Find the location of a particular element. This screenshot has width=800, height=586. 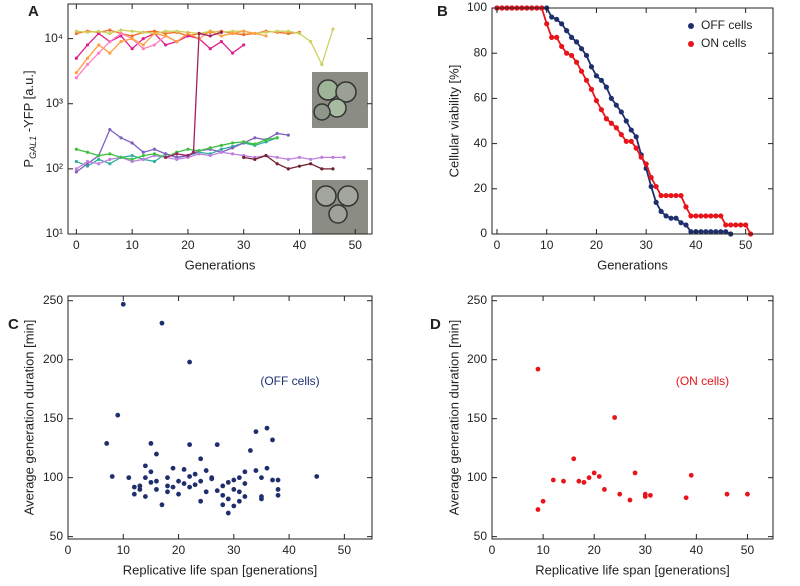

micrograph-on is located at coordinates (340, 100).